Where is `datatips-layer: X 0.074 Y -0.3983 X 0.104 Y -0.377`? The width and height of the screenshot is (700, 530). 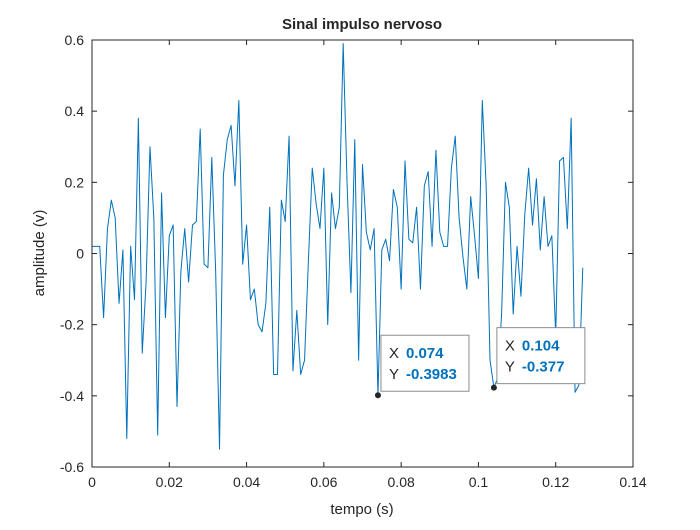 datatips-layer: X 0.074 Y -0.3983 X 0.104 Y -0.377 is located at coordinates (480, 363).